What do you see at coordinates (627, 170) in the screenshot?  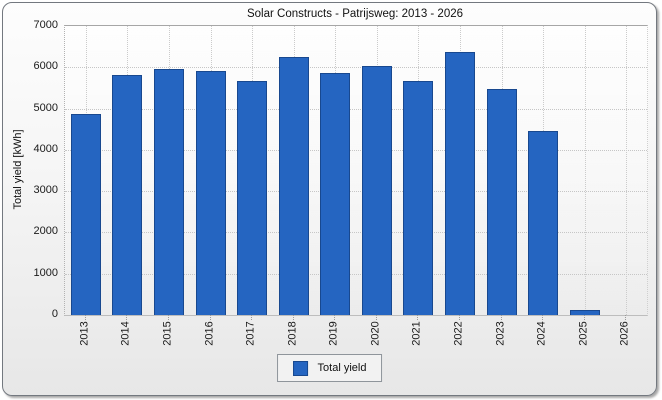 I see `gridline-x-2026` at bounding box center [627, 170].